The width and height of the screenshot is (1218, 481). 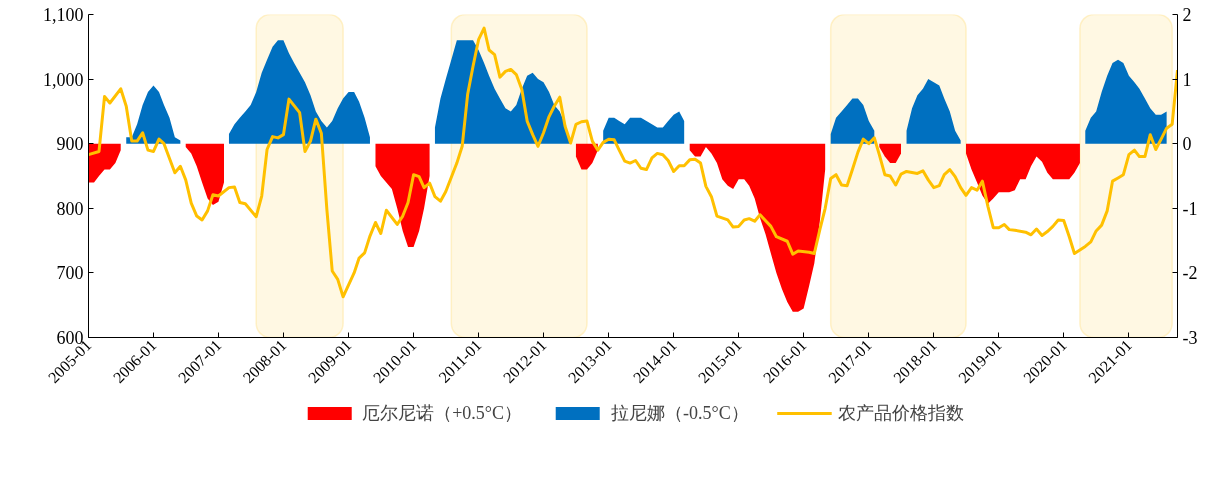 What do you see at coordinates (70, 144) in the screenshot?
I see `y-tick-label: 900` at bounding box center [70, 144].